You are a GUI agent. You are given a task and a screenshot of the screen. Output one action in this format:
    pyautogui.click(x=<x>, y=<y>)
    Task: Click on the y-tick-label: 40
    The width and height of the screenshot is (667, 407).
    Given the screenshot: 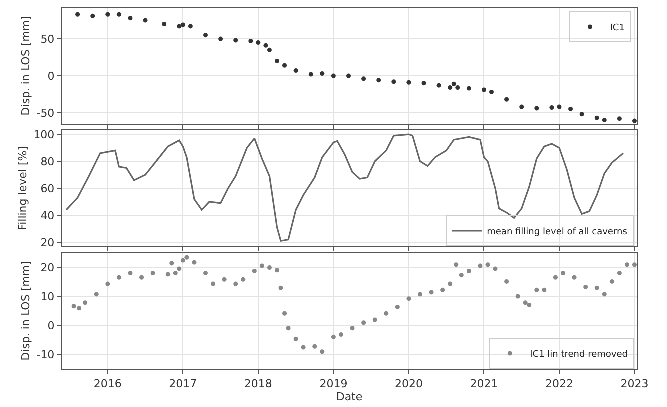 What is the action you would take?
    pyautogui.click(x=47, y=215)
    